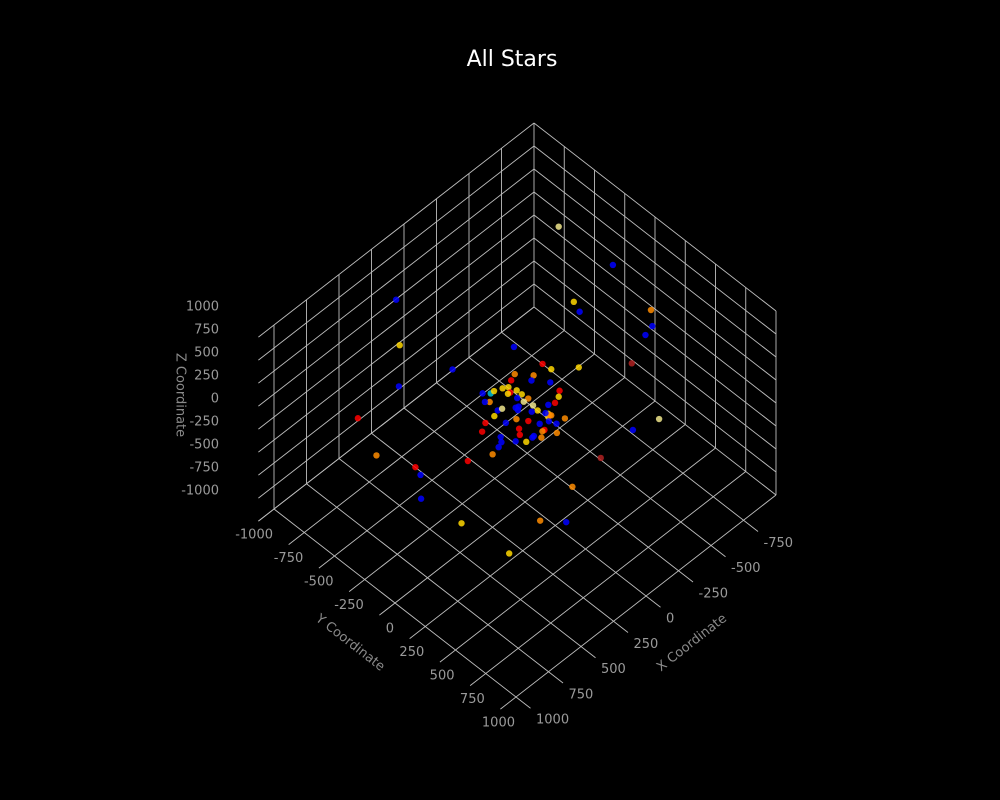 The width and height of the screenshot is (1000, 800). Describe the element at coordinates (512, 59) in the screenshot. I see `chart-title: All Stars` at that location.